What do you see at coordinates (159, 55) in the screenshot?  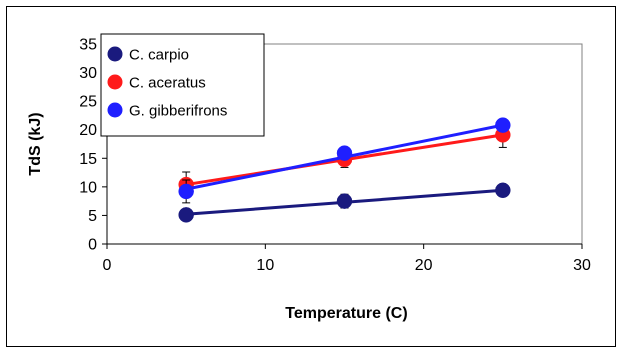 I see `legend-label-c-carpio: C. carpio` at bounding box center [159, 55].